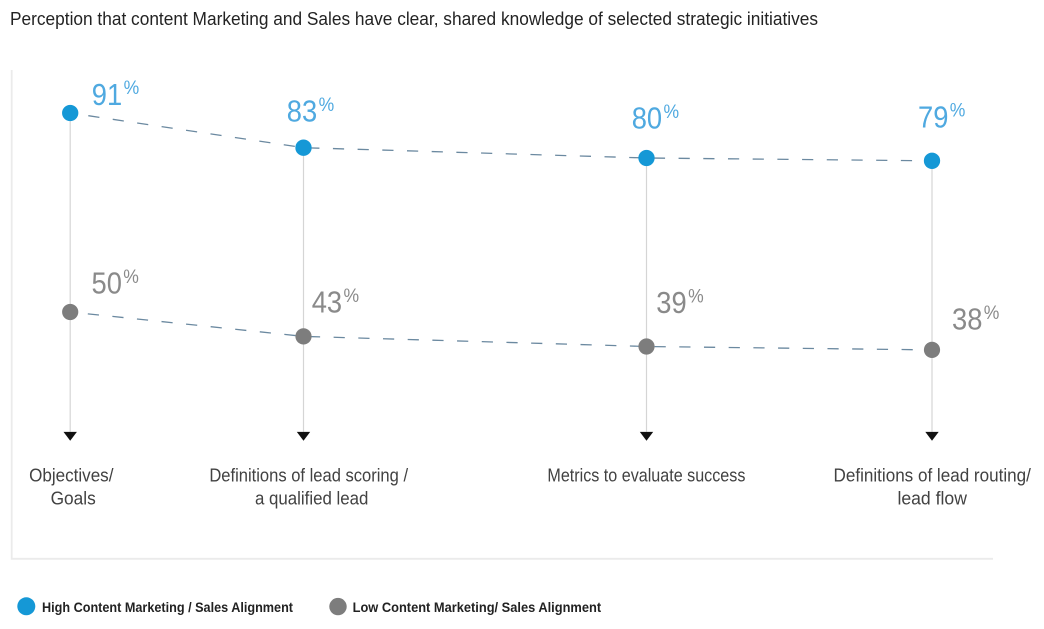  Describe the element at coordinates (933, 116) in the screenshot. I see `svg-text: 79` at that location.